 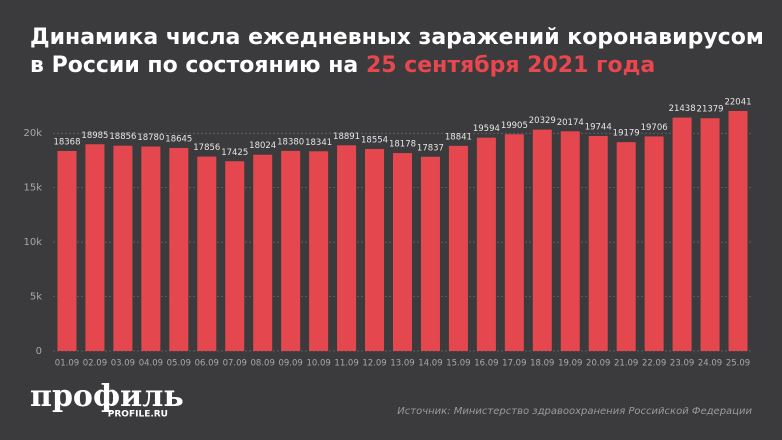 What do you see at coordinates (346, 137) in the screenshot?
I see `value-label: 18891` at bounding box center [346, 137].